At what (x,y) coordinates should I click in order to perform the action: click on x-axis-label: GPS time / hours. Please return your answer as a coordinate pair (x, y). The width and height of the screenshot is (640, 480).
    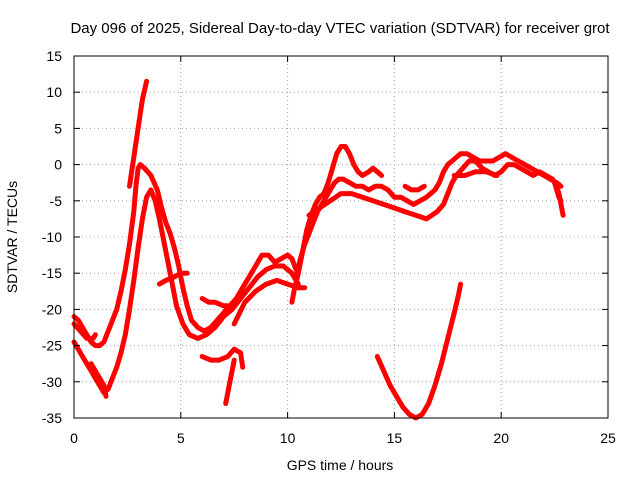
    Looking at the image, I should click on (340, 465).